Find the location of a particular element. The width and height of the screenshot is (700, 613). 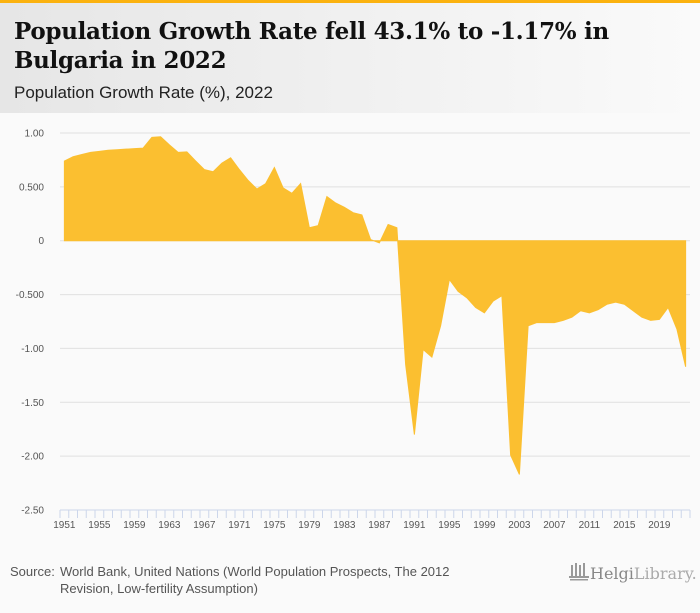

data-point-1951 is located at coordinates (64, 161).